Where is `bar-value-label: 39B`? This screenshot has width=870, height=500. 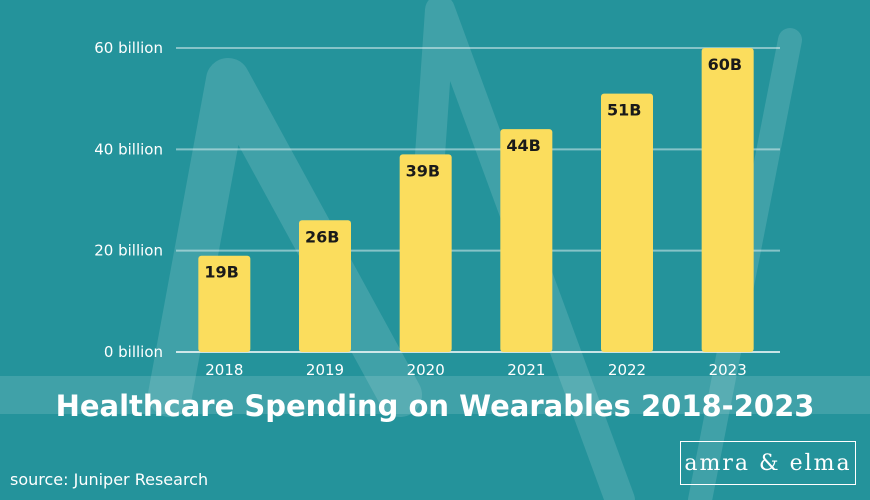 bar-value-label: 39B is located at coordinates (423, 170).